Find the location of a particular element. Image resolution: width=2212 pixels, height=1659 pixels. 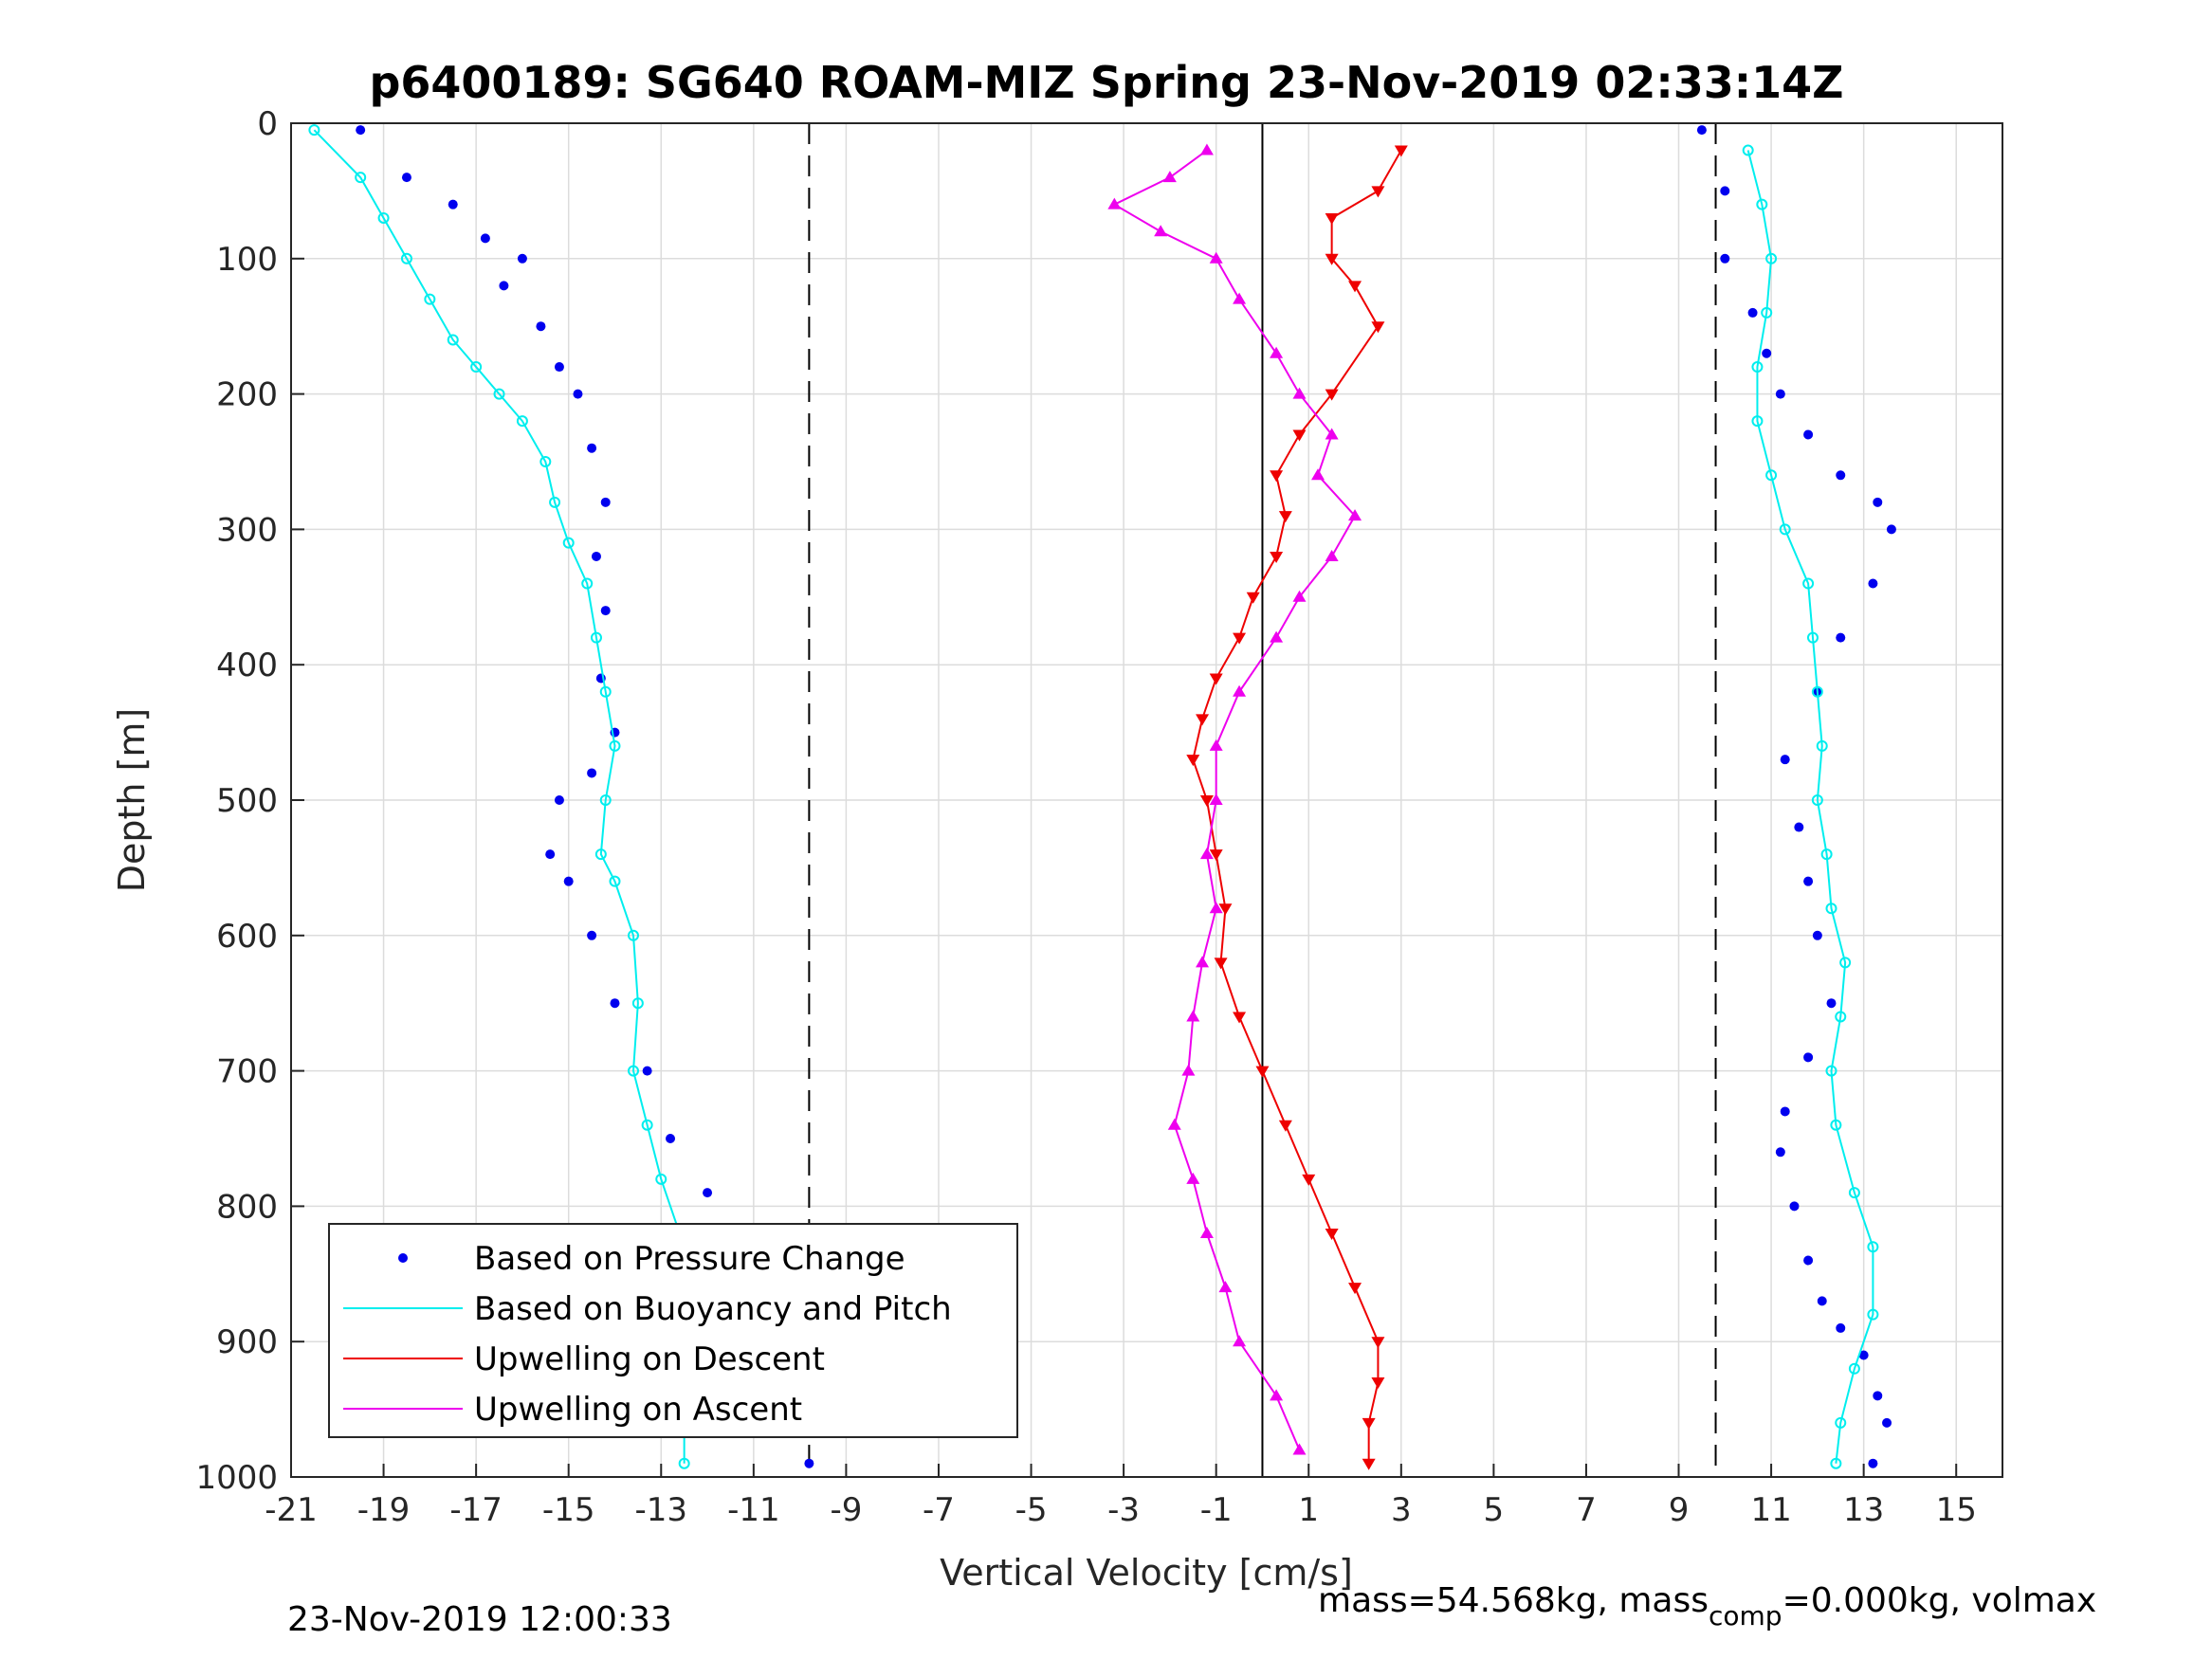

x-tick-label: -21 is located at coordinates (291, 1510).